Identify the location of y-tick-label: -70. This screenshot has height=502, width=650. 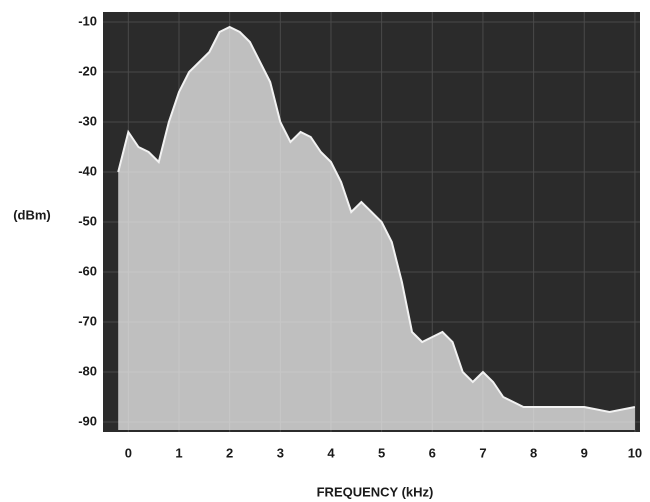
(87, 320).